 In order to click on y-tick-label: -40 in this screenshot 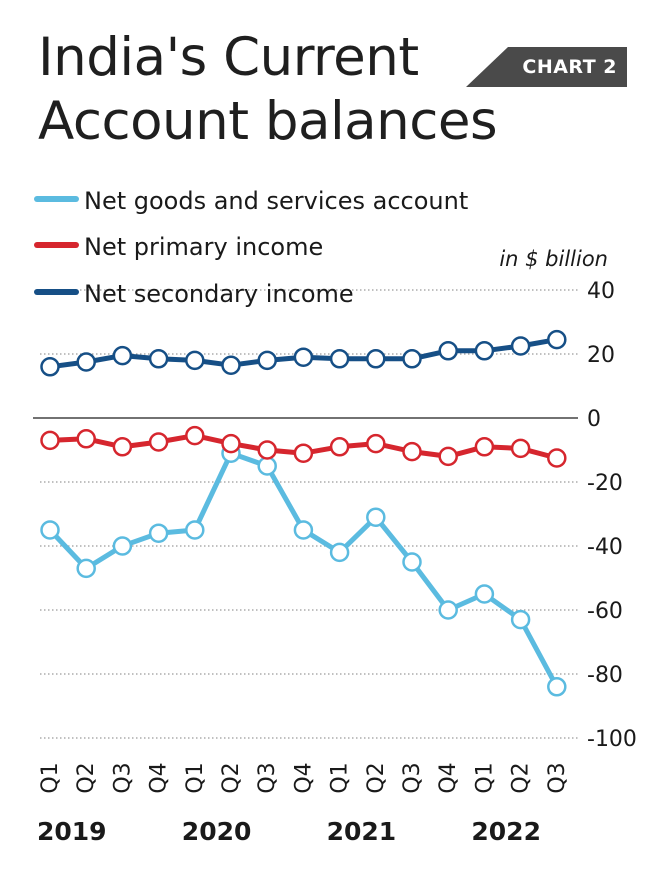, I will do `click(605, 547)`.